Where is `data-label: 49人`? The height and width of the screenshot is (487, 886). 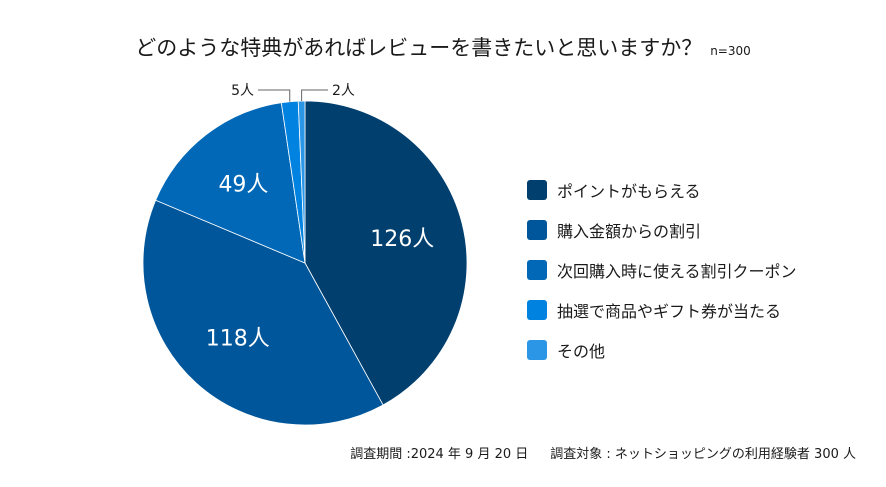 data-label: 49人 is located at coordinates (243, 185).